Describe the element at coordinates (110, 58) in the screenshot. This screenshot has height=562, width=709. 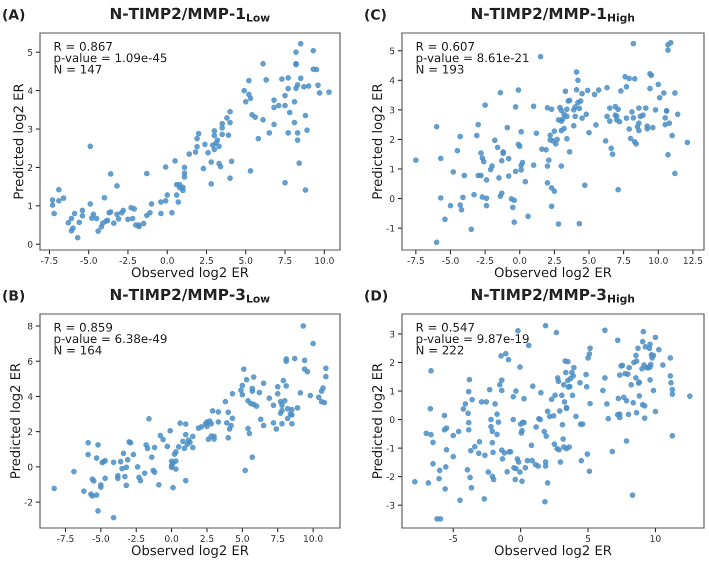
I see `annotation: R = 0.867 p-value = 1.09e-45 N = 147` at that location.